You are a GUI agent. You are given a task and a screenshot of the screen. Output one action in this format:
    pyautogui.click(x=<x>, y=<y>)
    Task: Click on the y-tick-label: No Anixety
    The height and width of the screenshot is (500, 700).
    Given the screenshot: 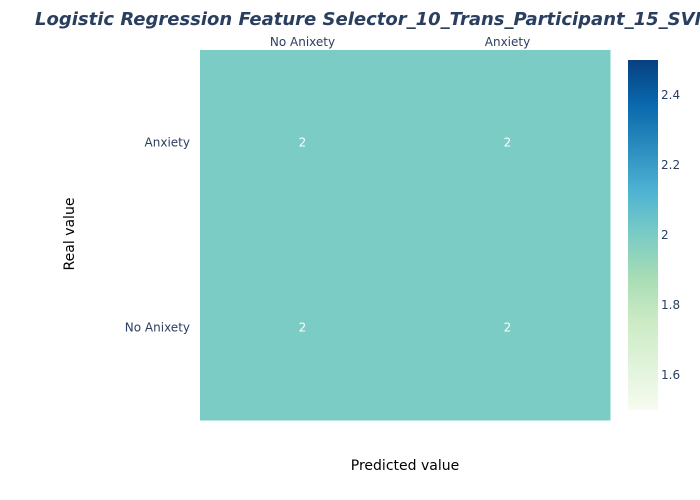 What is the action you would take?
    pyautogui.click(x=157, y=328)
    